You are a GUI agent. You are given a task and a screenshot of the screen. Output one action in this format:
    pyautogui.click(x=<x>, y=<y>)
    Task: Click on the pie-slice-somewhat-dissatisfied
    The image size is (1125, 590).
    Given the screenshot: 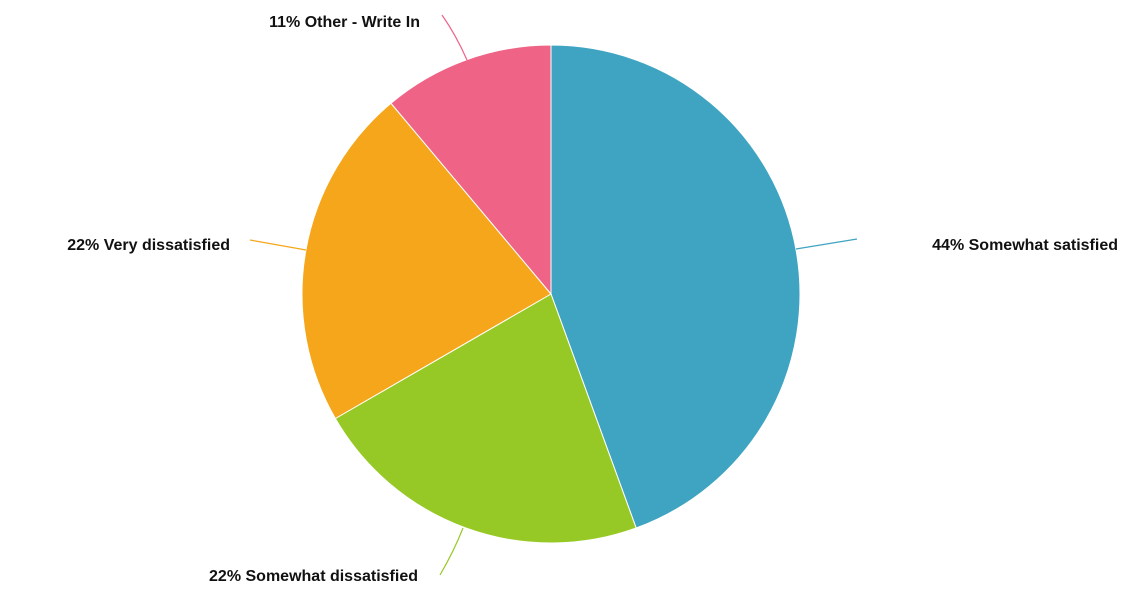 What is the action you would take?
    pyautogui.click(x=485, y=418)
    